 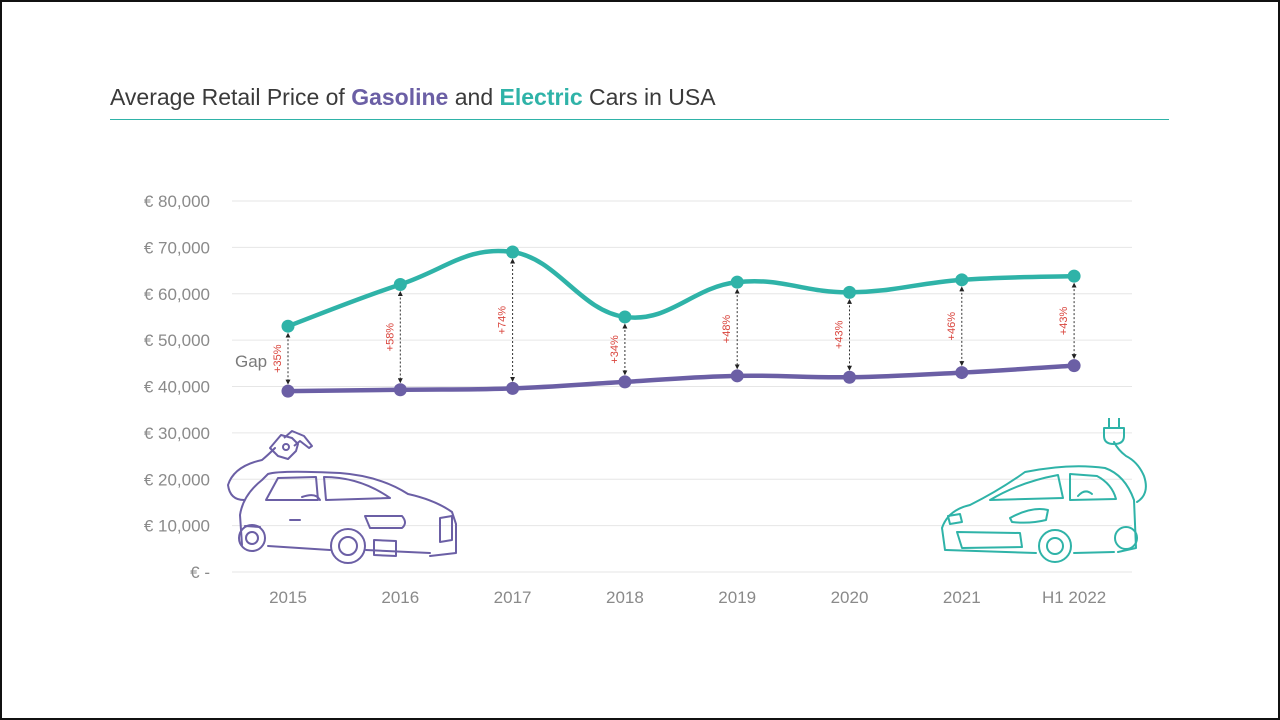 I want to click on gap-percent-label: +34%, so click(x=615, y=349).